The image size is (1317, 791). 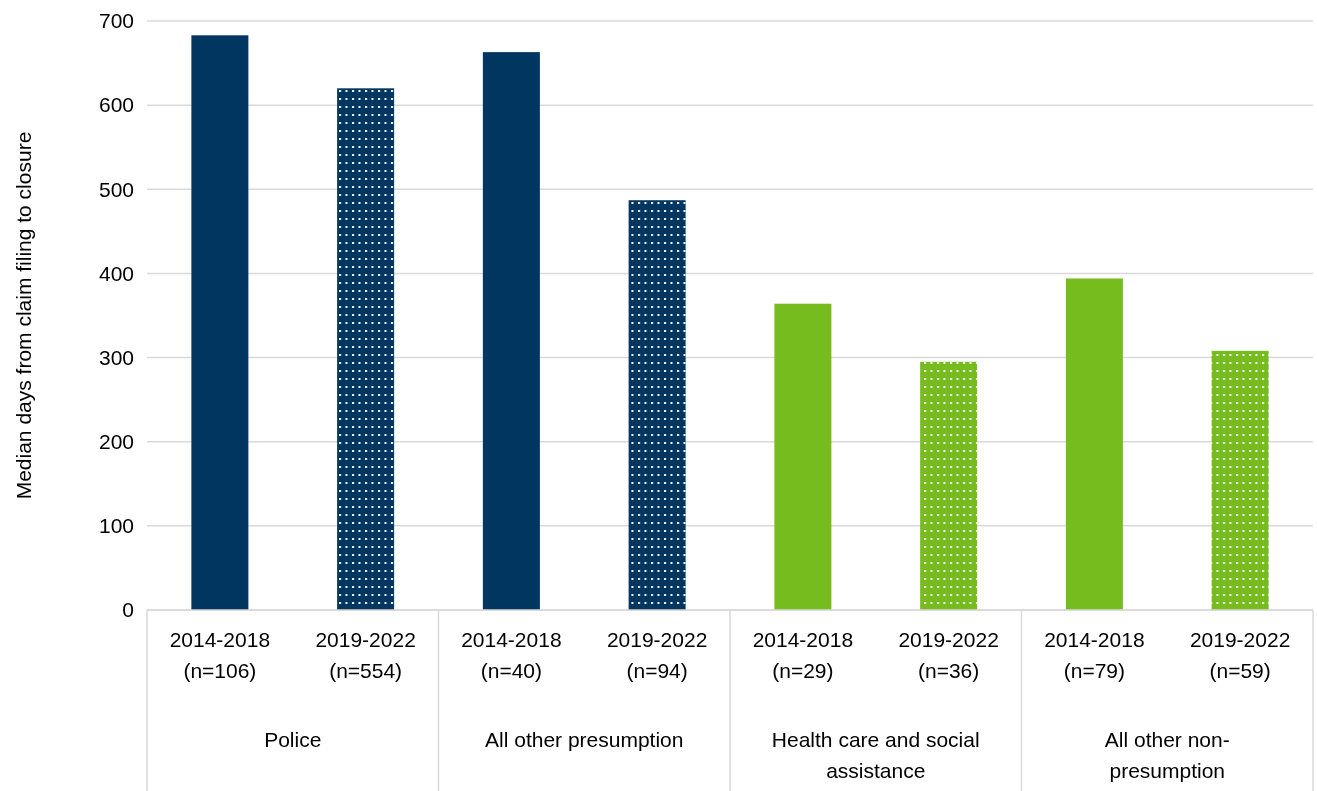 What do you see at coordinates (116, 357) in the screenshot?
I see `y-tick-label: 300` at bounding box center [116, 357].